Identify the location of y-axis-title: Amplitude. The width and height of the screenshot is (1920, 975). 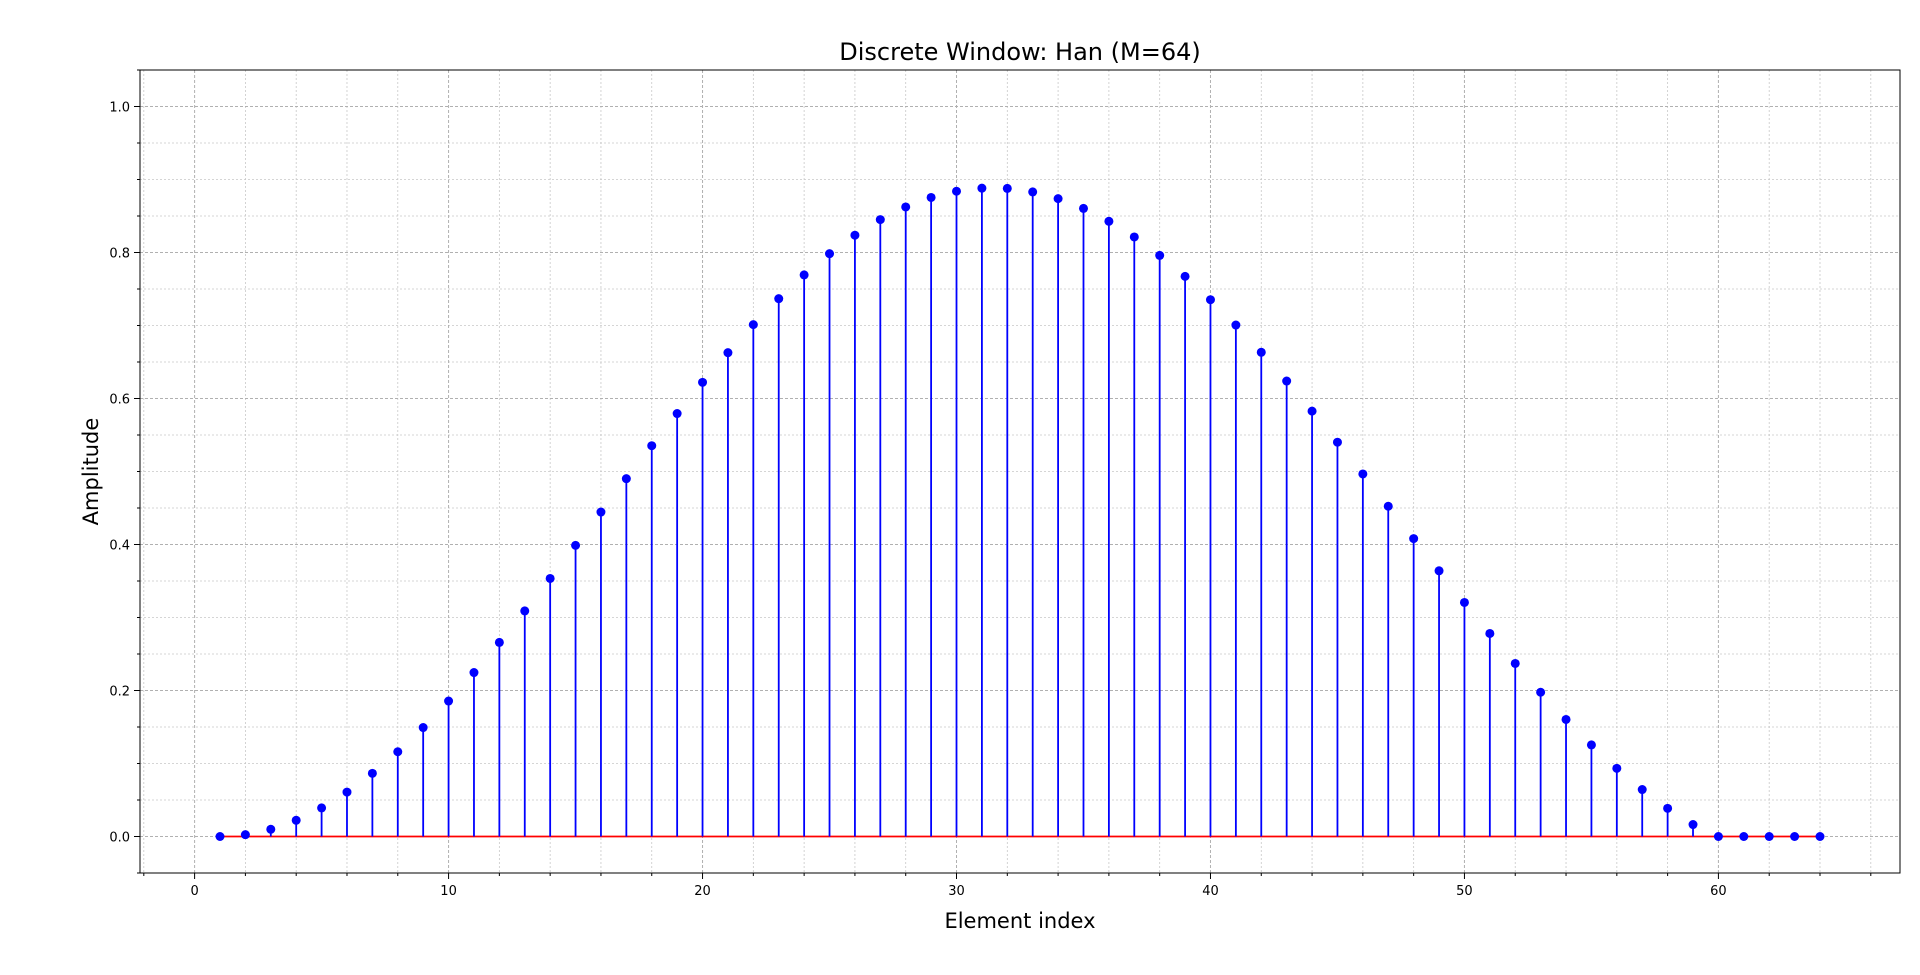
(91, 472).